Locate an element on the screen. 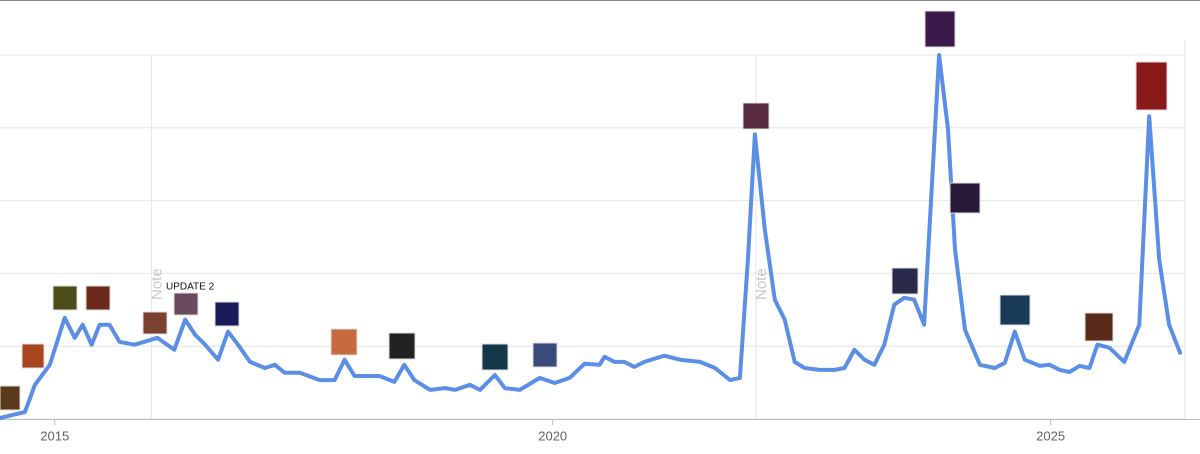 The image size is (1200, 454). update-label: UPDATE 2 is located at coordinates (190, 287).